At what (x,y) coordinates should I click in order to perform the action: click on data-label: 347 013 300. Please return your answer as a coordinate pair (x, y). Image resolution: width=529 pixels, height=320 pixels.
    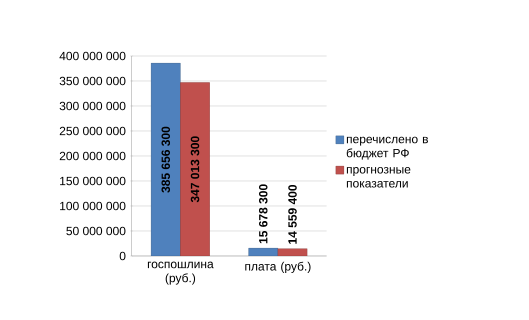
    Looking at the image, I should click on (195, 169).